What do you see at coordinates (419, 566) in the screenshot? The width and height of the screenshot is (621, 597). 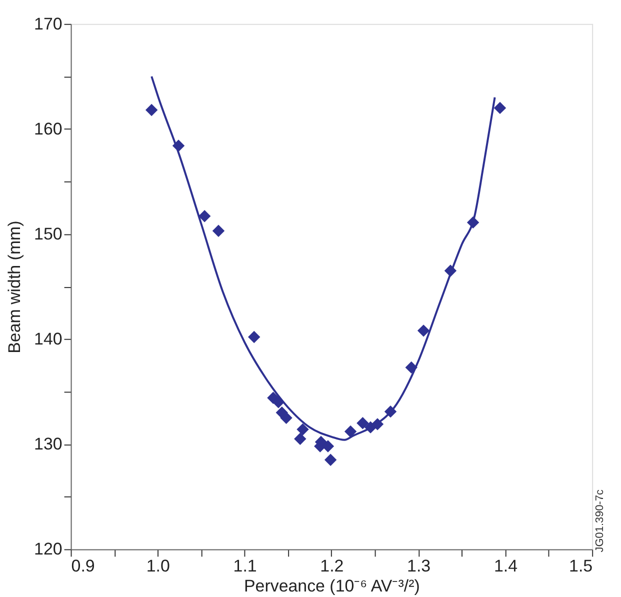 I see `x-tick-label: 1.3` at bounding box center [419, 566].